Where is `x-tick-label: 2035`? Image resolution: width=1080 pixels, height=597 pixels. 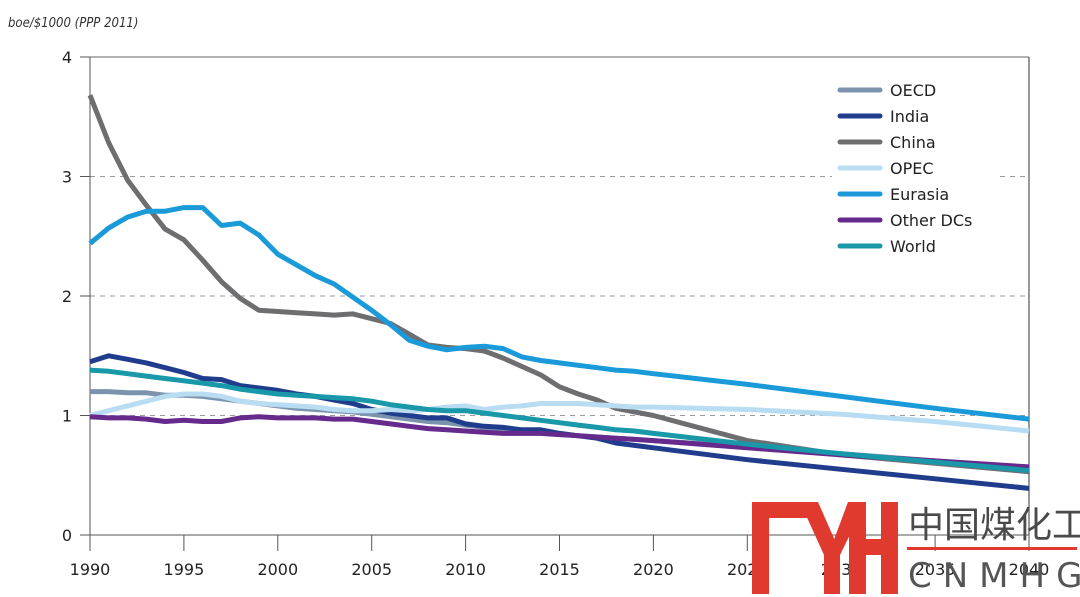
x-tick-label: 2035 is located at coordinates (935, 569).